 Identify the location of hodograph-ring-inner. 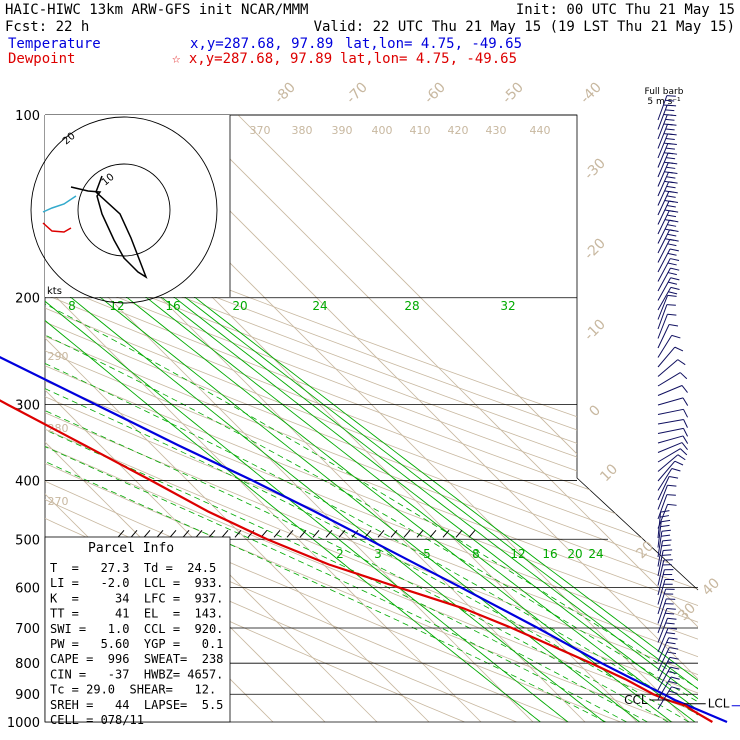
(124, 210).